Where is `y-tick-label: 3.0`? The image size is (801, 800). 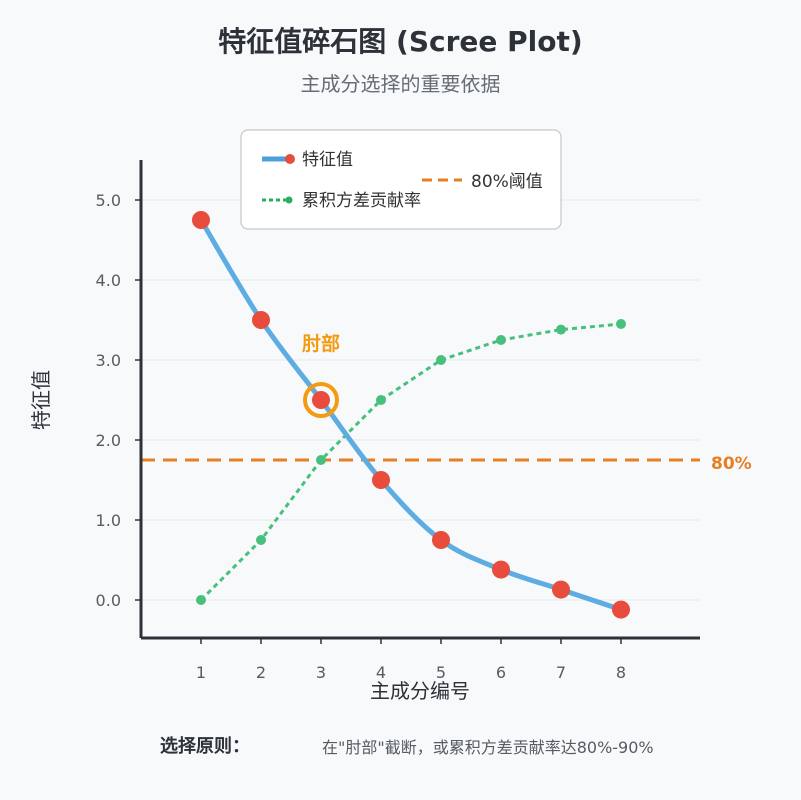 y-tick-label: 3.0 is located at coordinates (108, 360).